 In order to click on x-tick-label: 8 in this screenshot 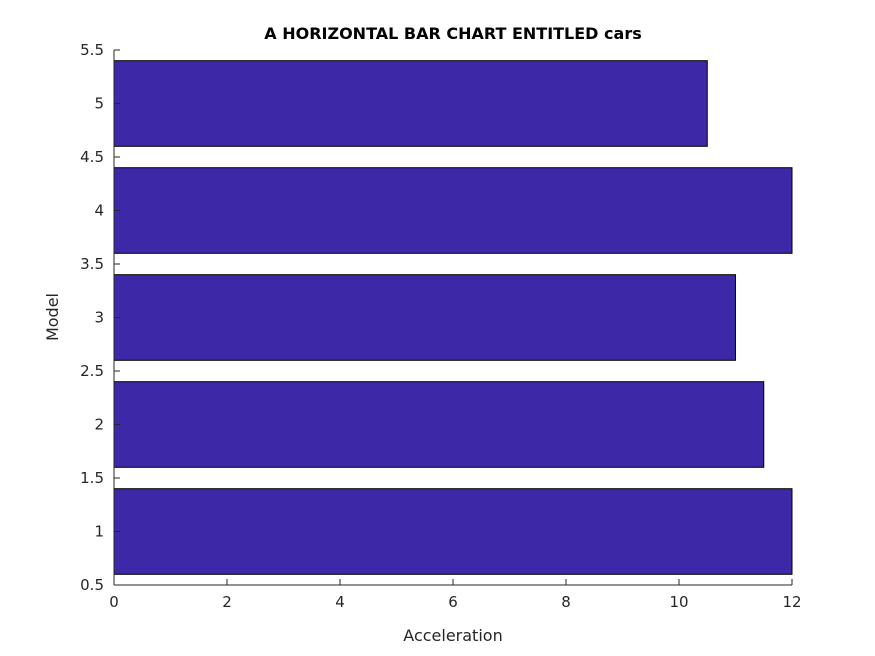, I will do `click(566, 602)`.